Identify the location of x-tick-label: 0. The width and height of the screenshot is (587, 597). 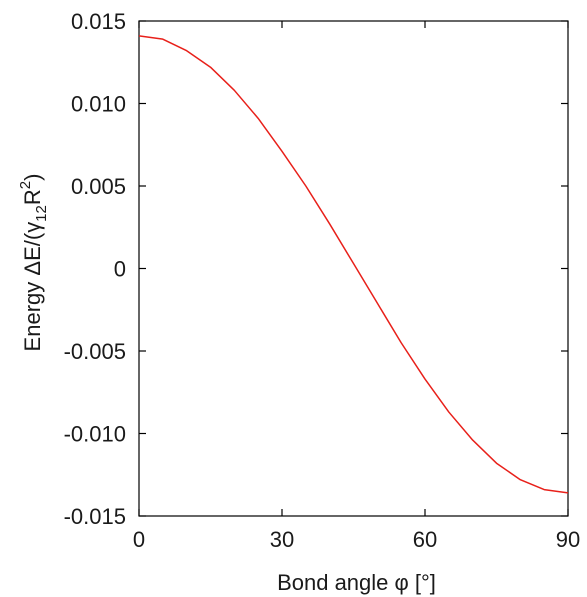
(139, 539).